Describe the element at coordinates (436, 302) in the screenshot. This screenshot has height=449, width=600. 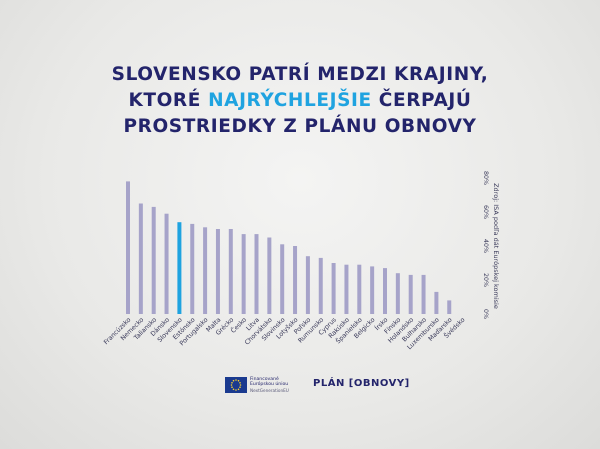
I see `bar-luxembursko` at that location.